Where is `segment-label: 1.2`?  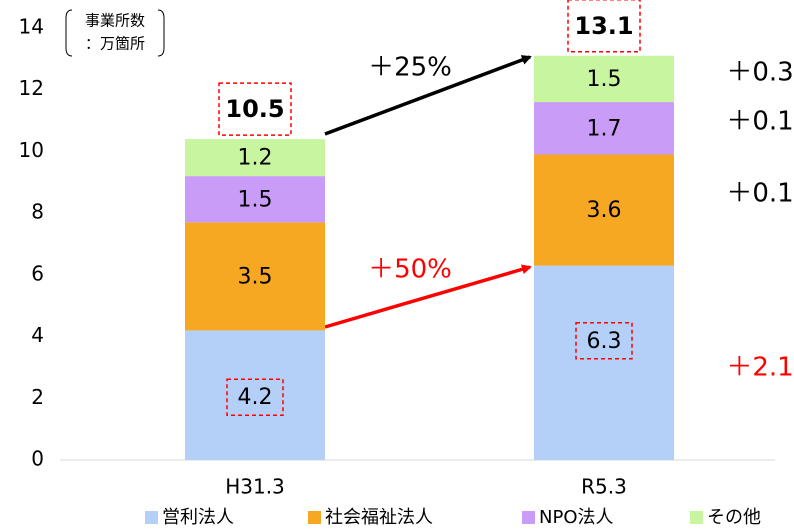 segment-label: 1.2 is located at coordinates (255, 158).